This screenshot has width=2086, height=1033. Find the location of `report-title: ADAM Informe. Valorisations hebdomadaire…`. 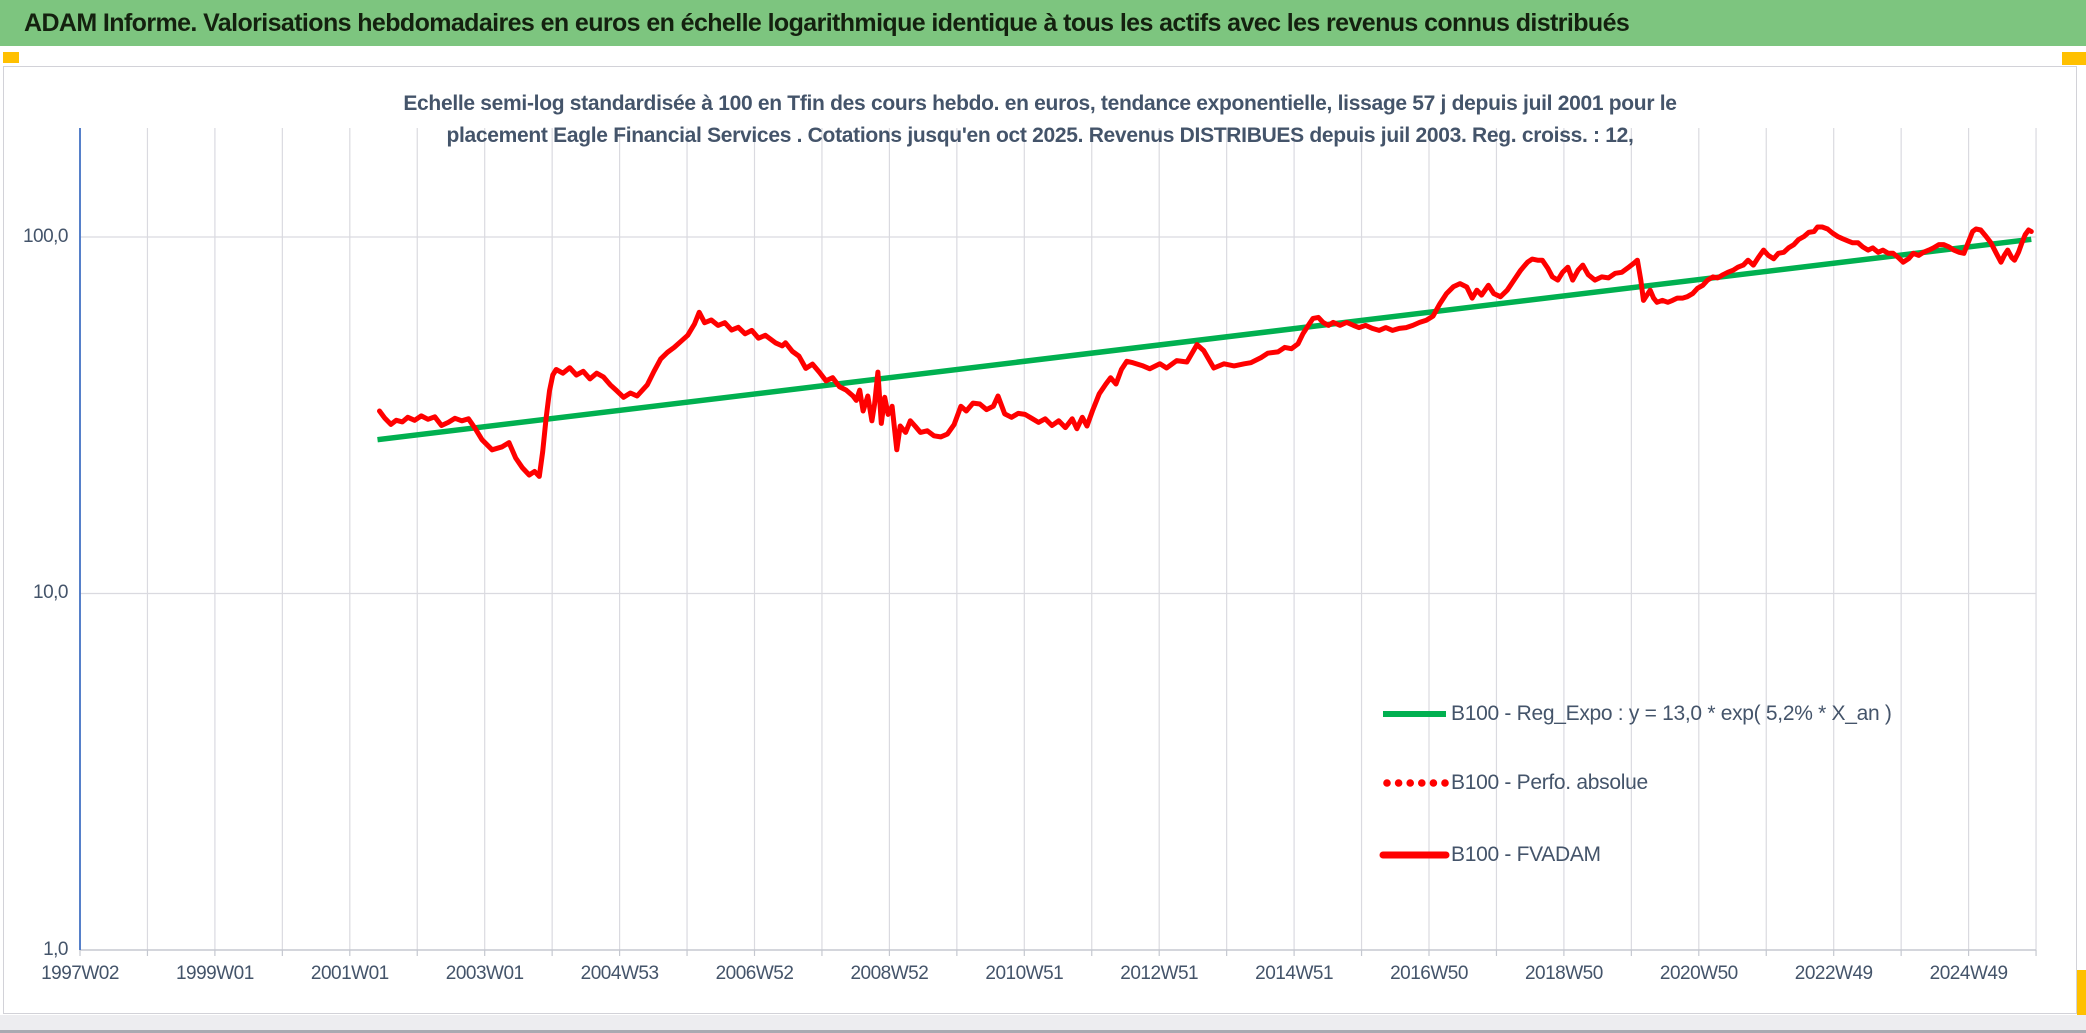

report-title: ADAM Informe. Valorisations hebdomadaire… is located at coordinates (827, 22).